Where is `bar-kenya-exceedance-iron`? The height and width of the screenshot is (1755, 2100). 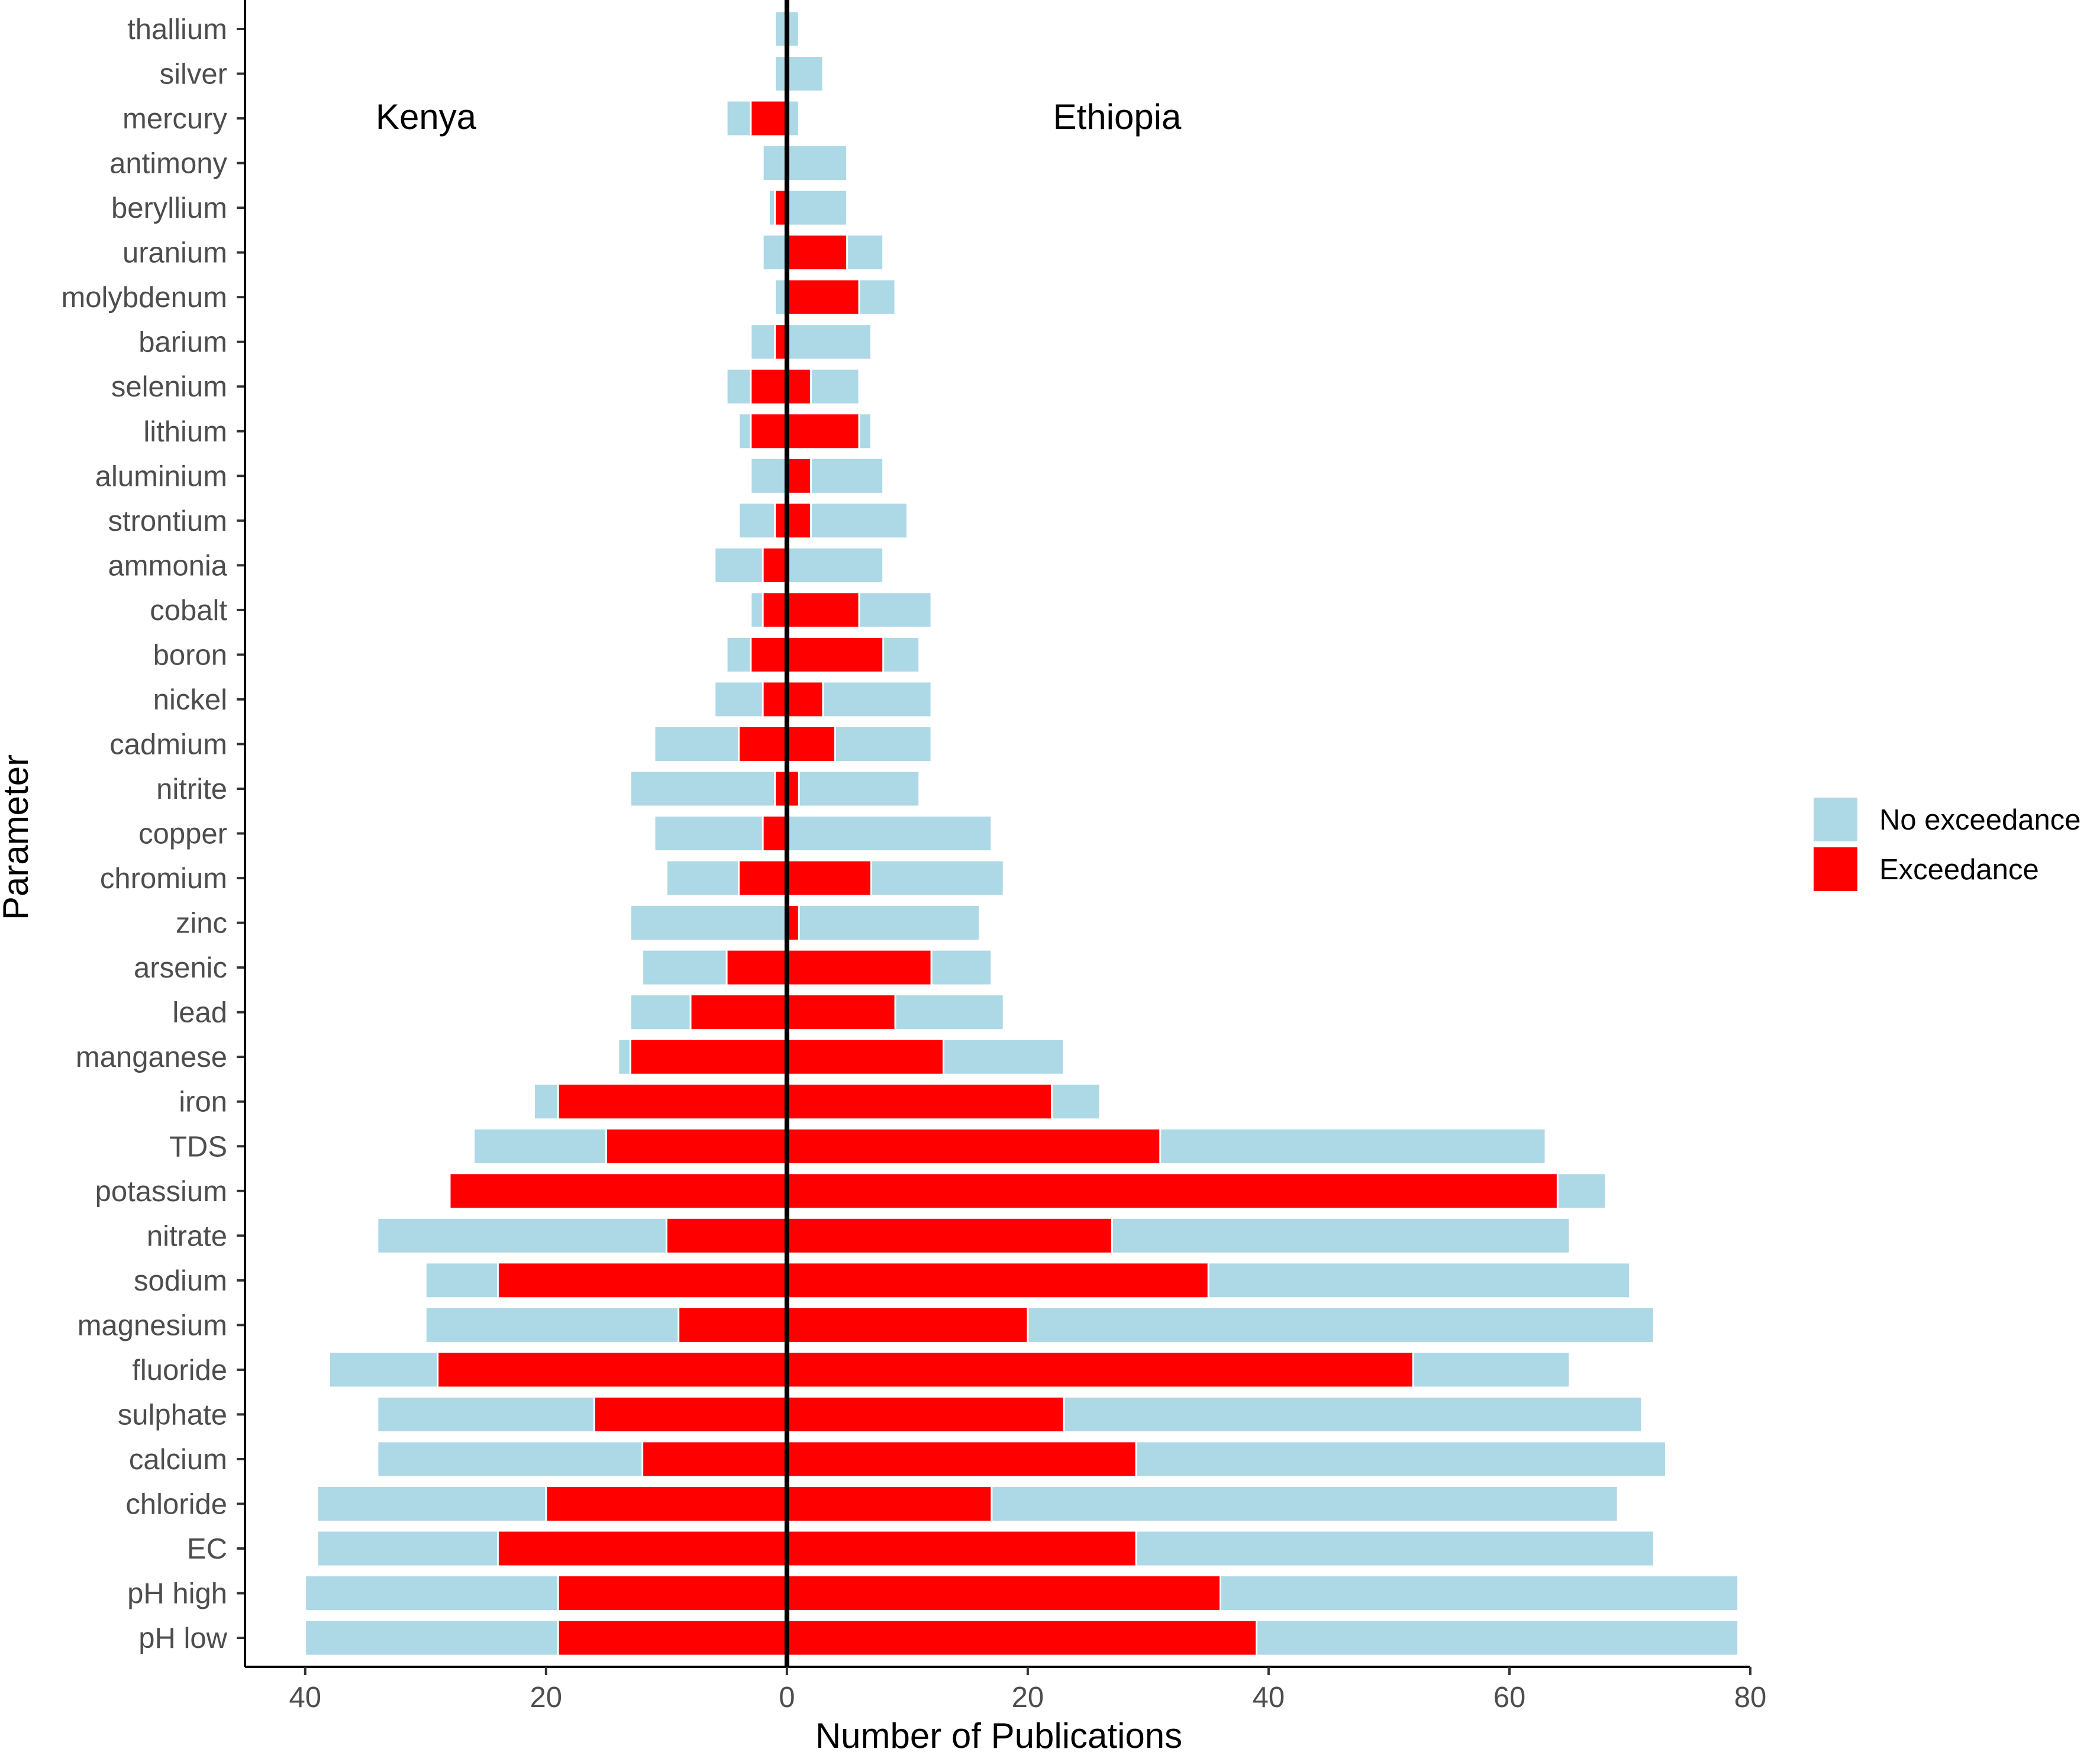
bar-kenya-exceedance-iron is located at coordinates (672, 1102).